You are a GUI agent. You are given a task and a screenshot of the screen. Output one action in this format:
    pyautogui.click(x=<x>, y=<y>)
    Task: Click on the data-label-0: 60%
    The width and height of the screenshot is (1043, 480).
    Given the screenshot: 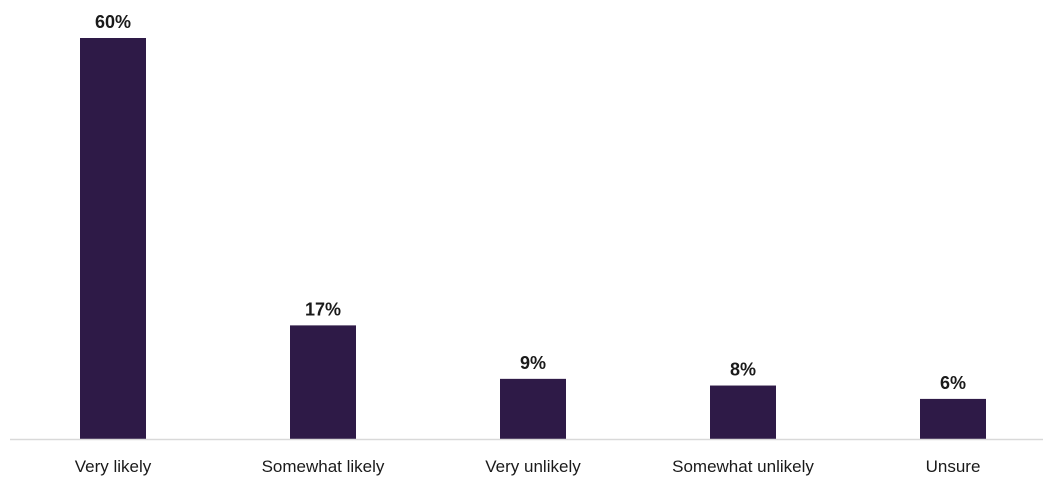 What is the action you would take?
    pyautogui.click(x=113, y=22)
    